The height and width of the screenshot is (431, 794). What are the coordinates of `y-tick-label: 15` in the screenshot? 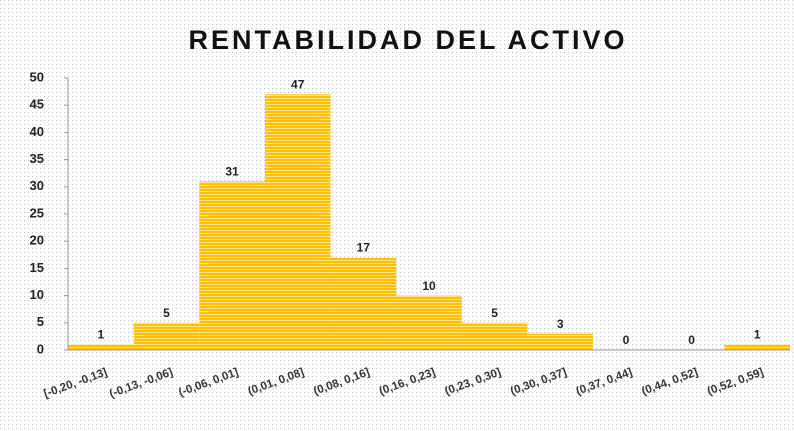 It's located at (37, 267).